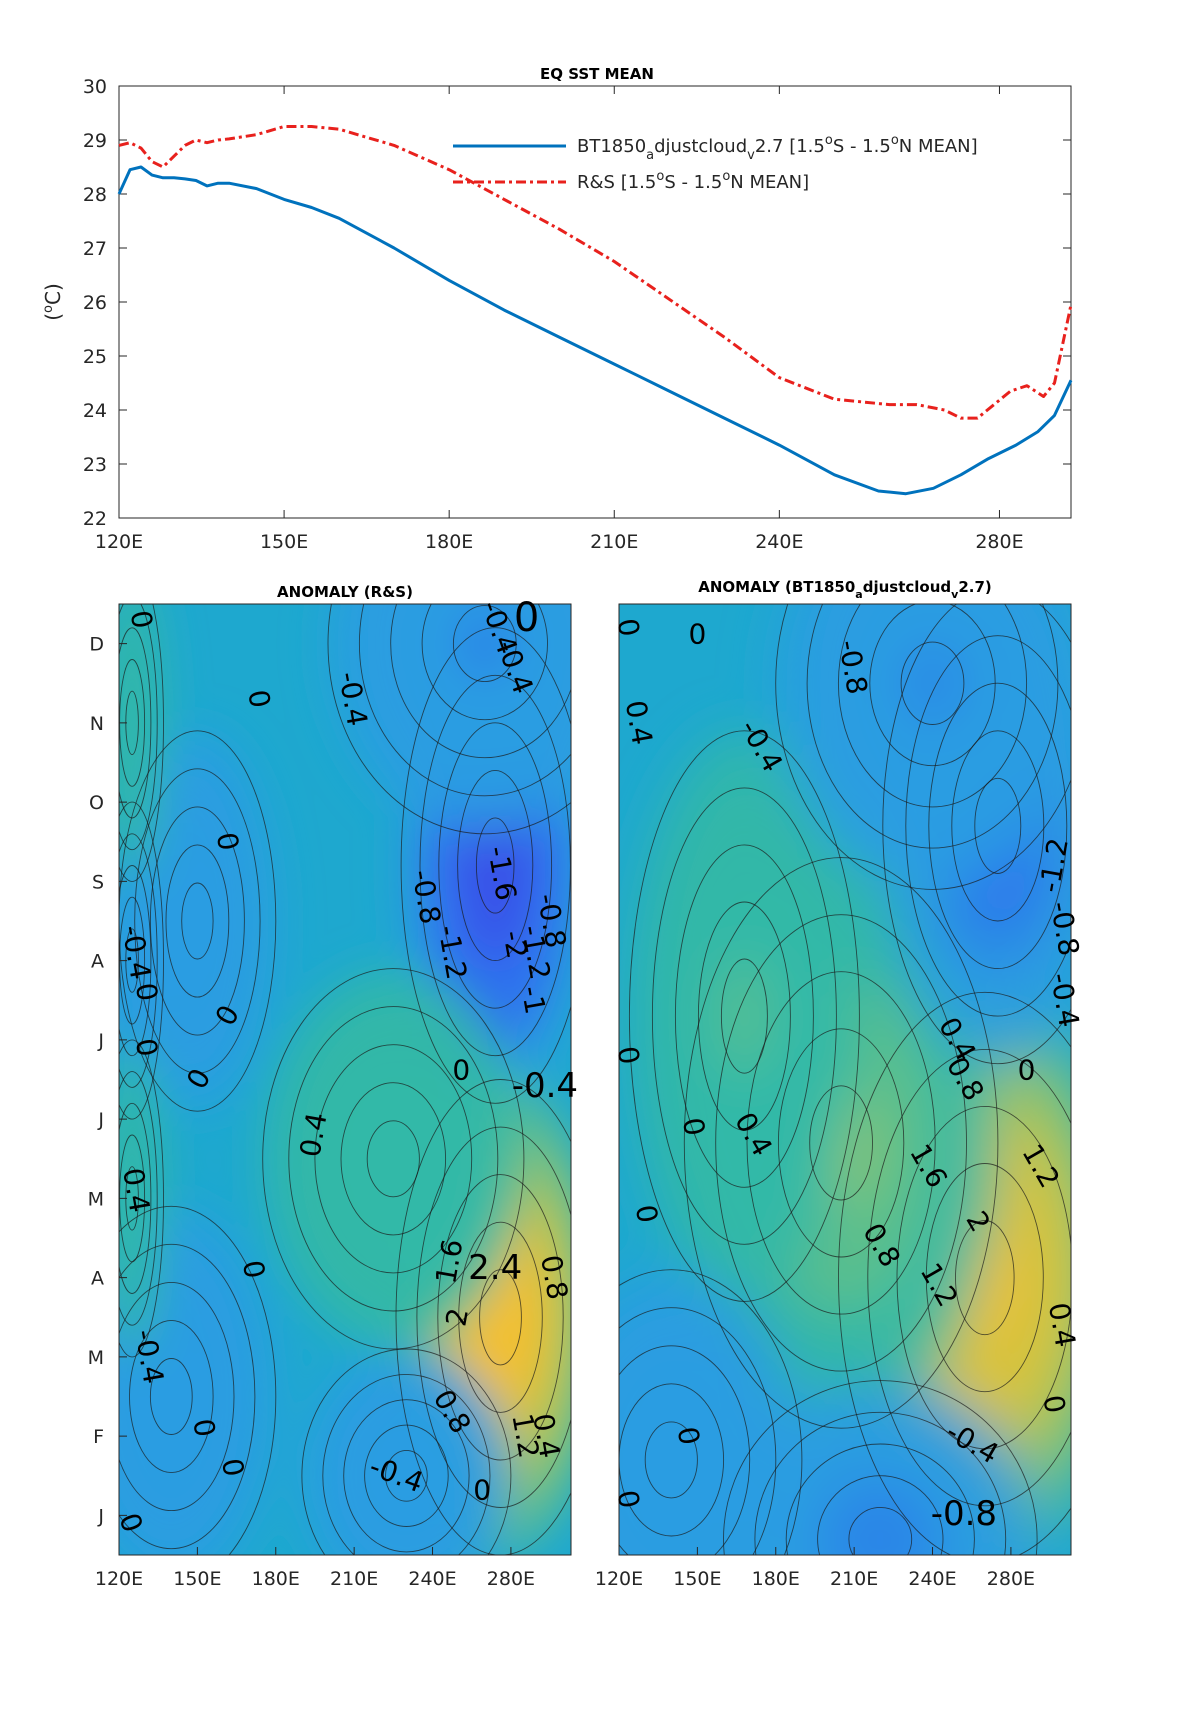 This screenshot has height=1713, width=1181. Describe the element at coordinates (554, 1278) in the screenshot. I see `contour-label: 0.8` at that location.